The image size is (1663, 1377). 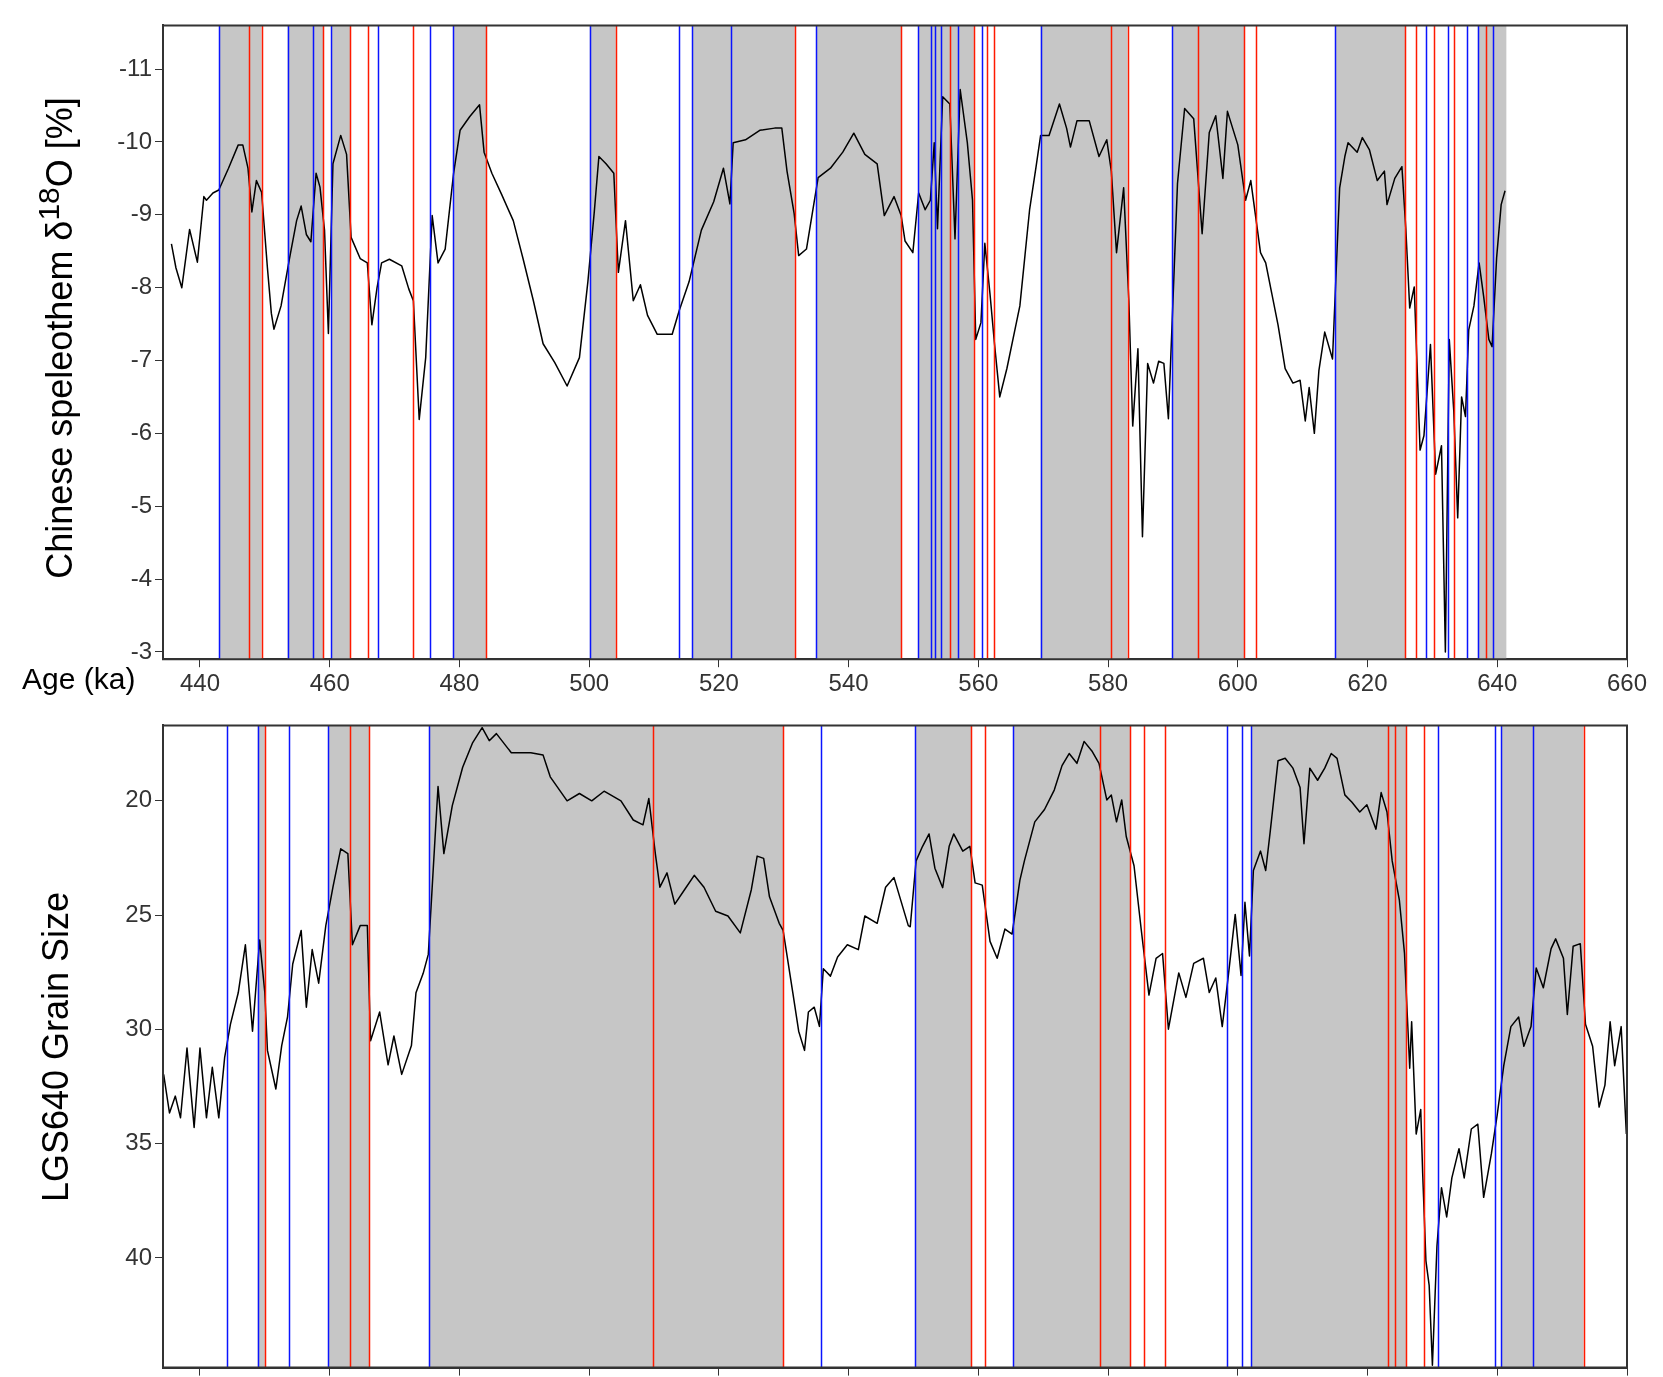 What do you see at coordinates (1367, 683) in the screenshot?
I see `x-tick-label: 620` at bounding box center [1367, 683].